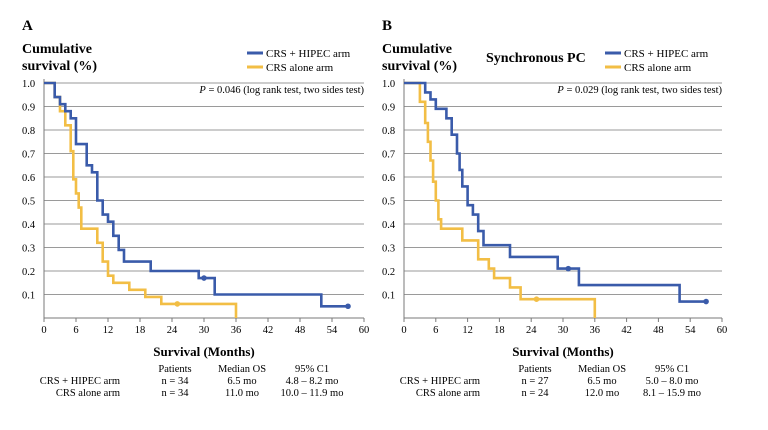  What do you see at coordinates (312, 393) in the screenshot?
I see `table-cell: 10.0 – 11.9 mo` at bounding box center [312, 393].